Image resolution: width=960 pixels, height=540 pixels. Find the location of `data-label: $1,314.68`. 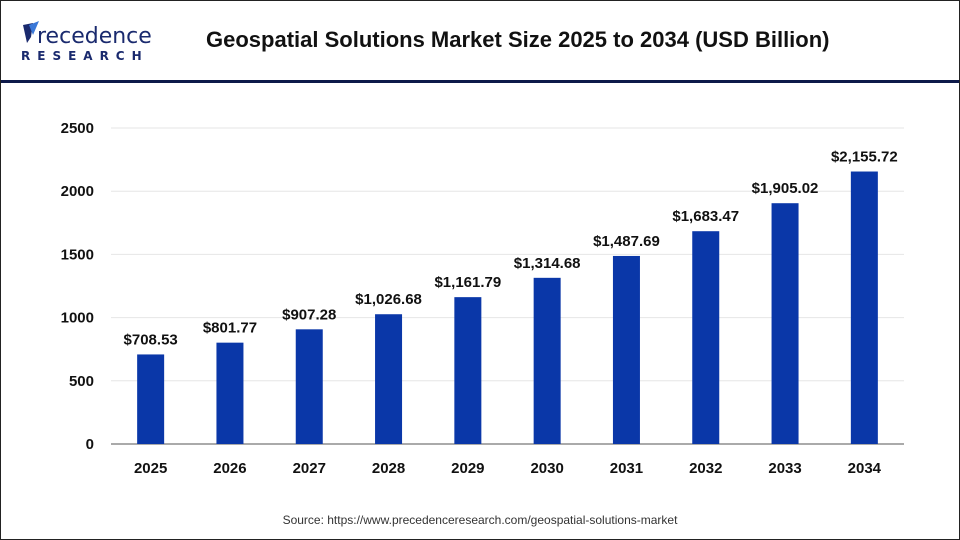

data-label: $1,314.68 is located at coordinates (547, 263).